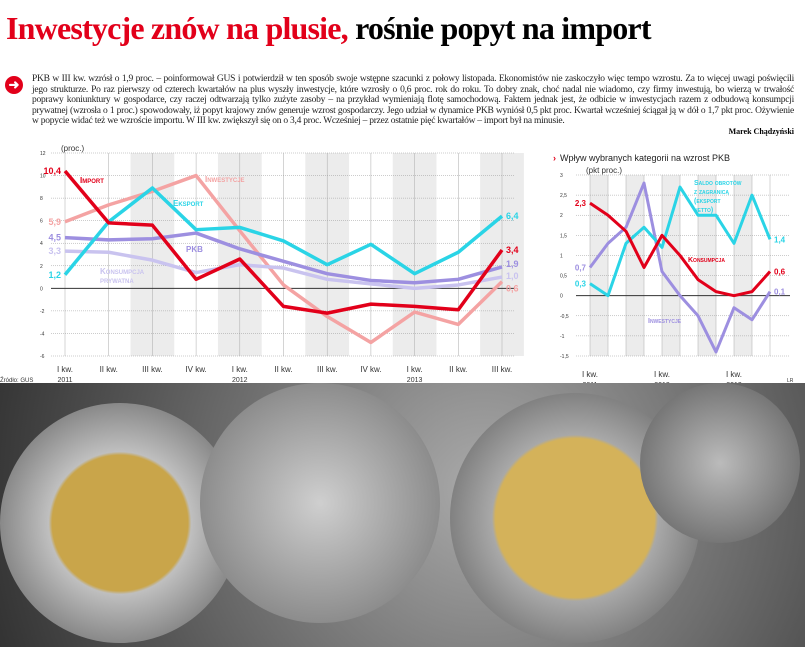 This screenshot has width=805, height=647. Describe the element at coordinates (415, 380) in the screenshot. I see `x-tick-year: 2013` at that location.